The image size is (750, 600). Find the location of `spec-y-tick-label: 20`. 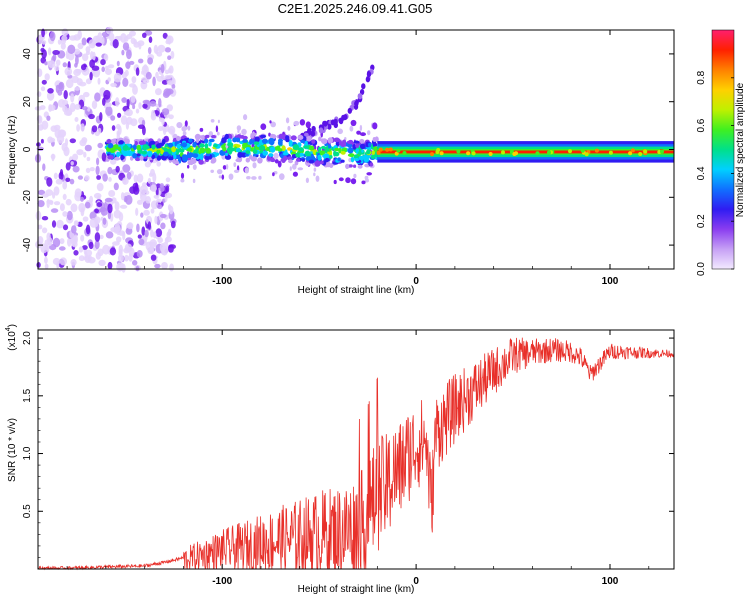

spec-y-tick-label: 20 is located at coordinates (27, 102).